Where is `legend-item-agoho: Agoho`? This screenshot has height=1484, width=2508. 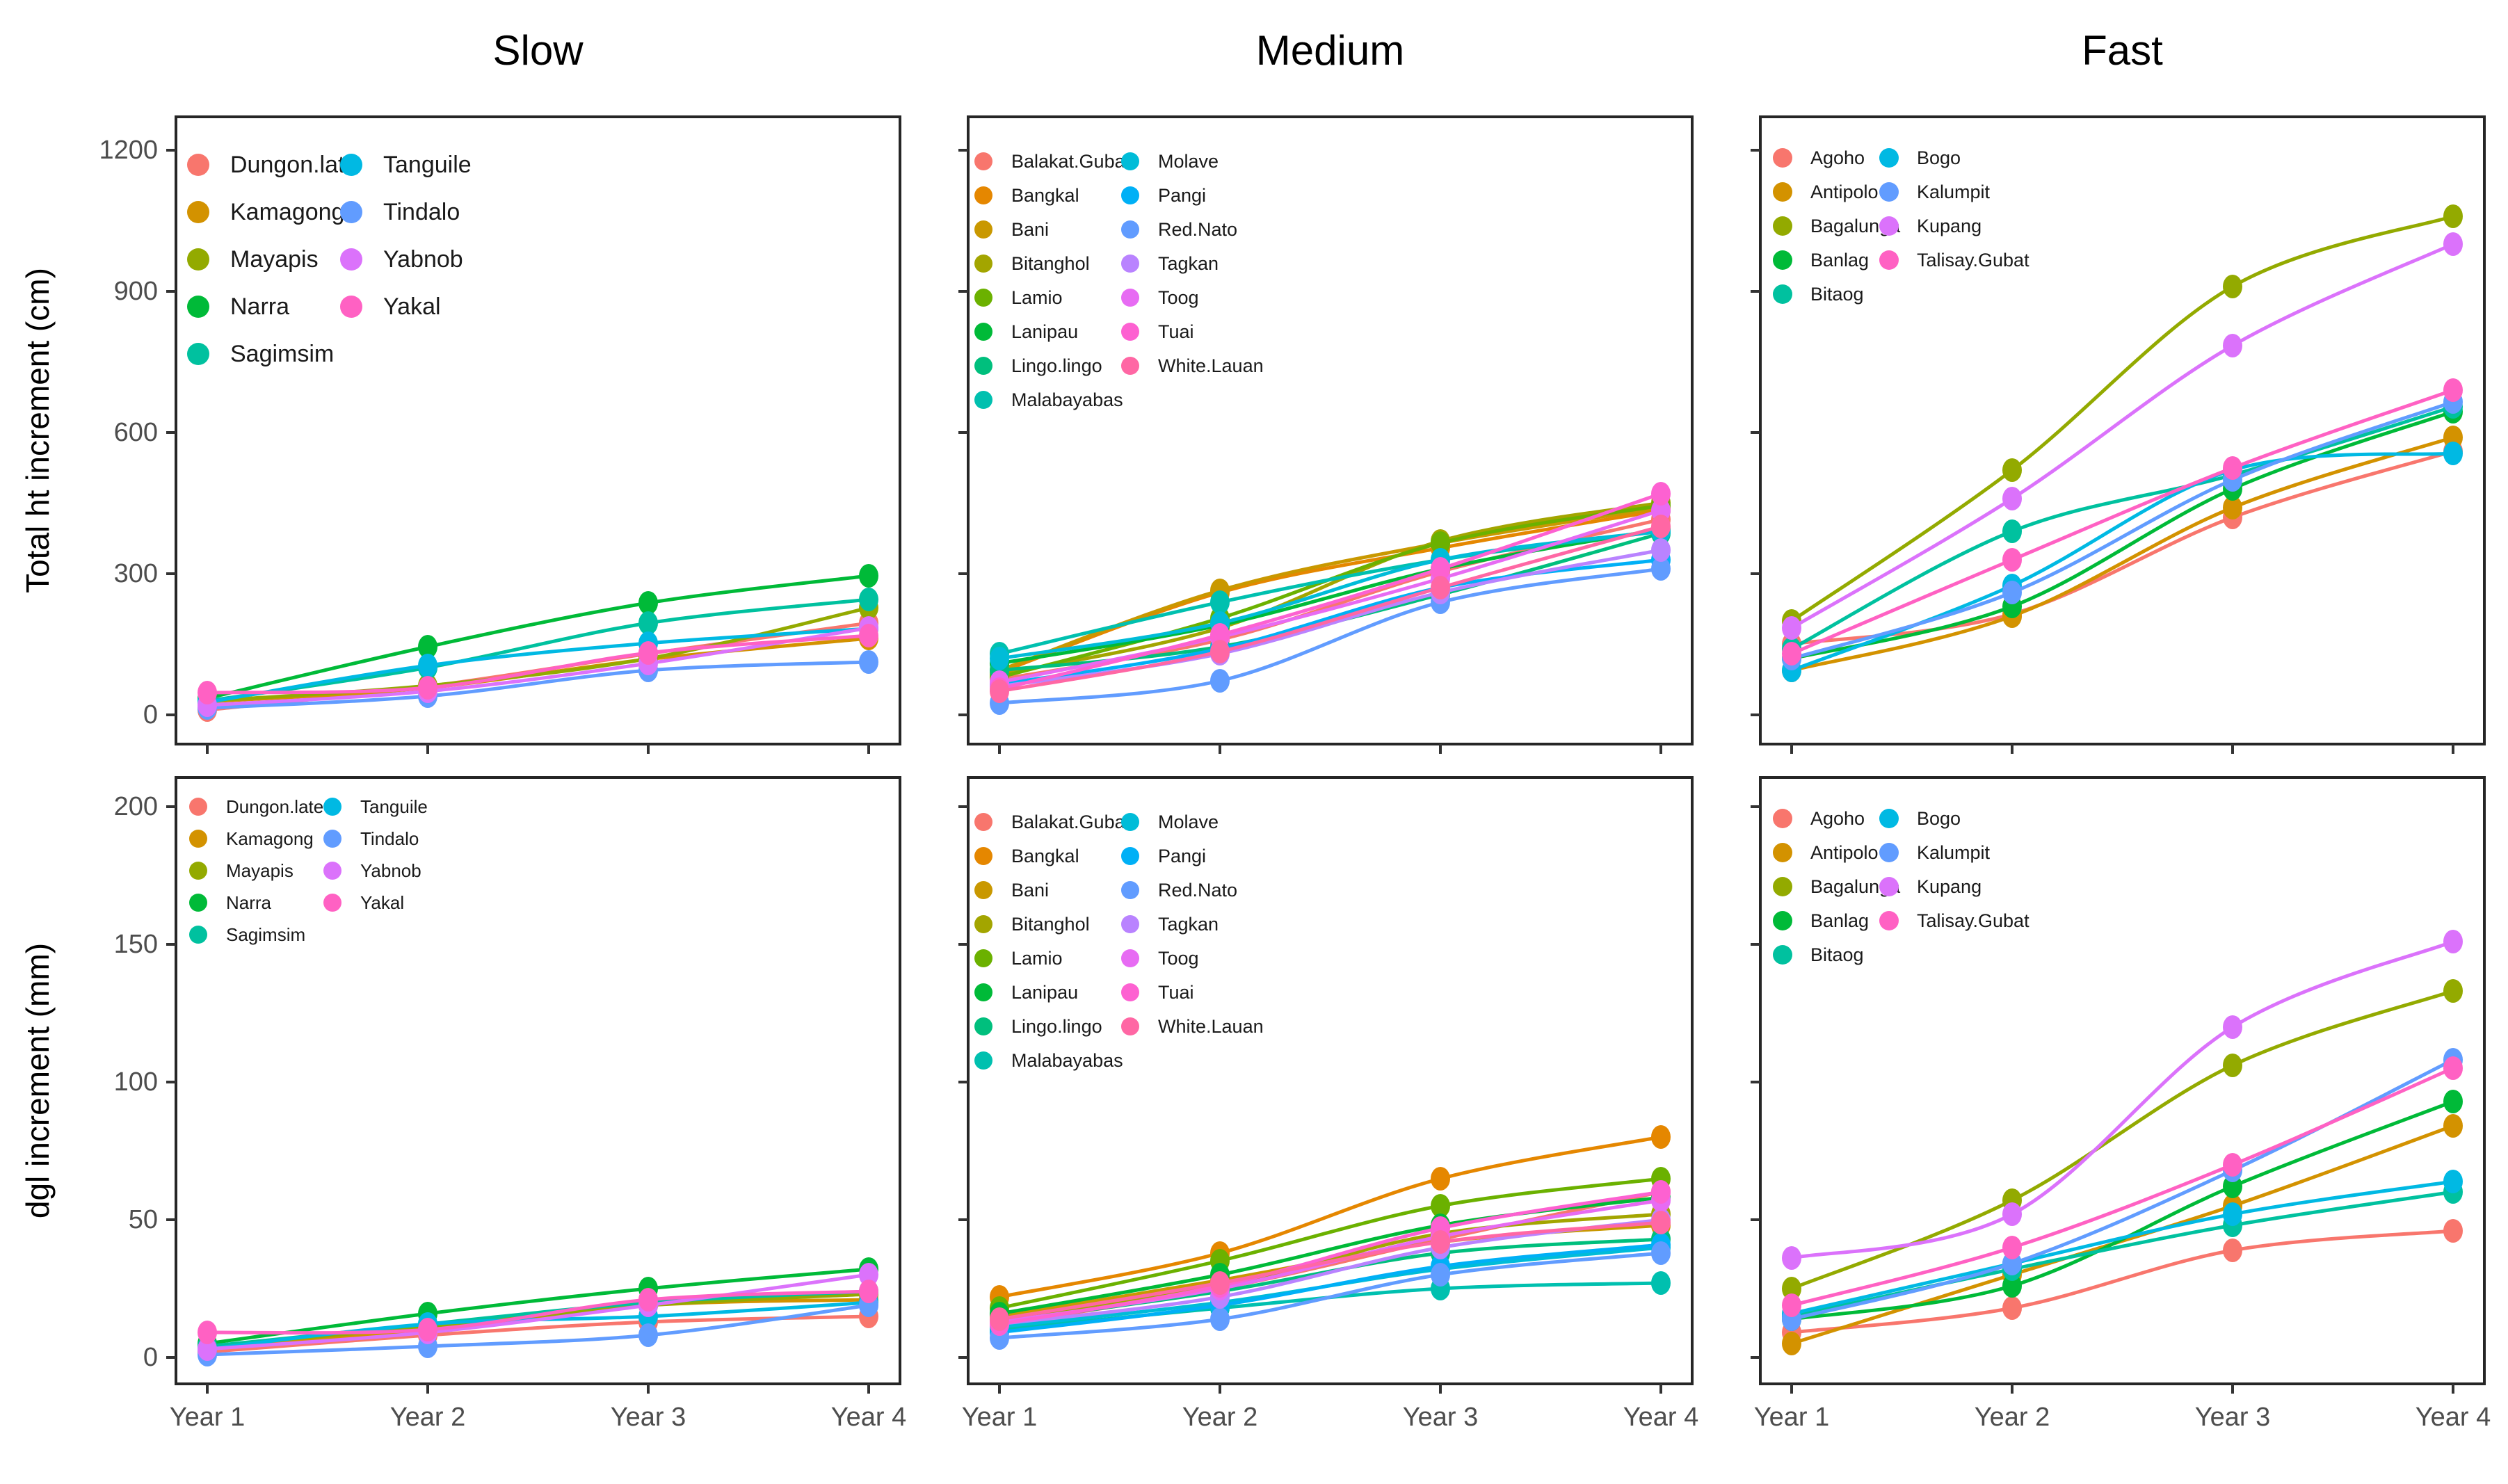 legend-item-agoho: Agoho is located at coordinates (1819, 157).